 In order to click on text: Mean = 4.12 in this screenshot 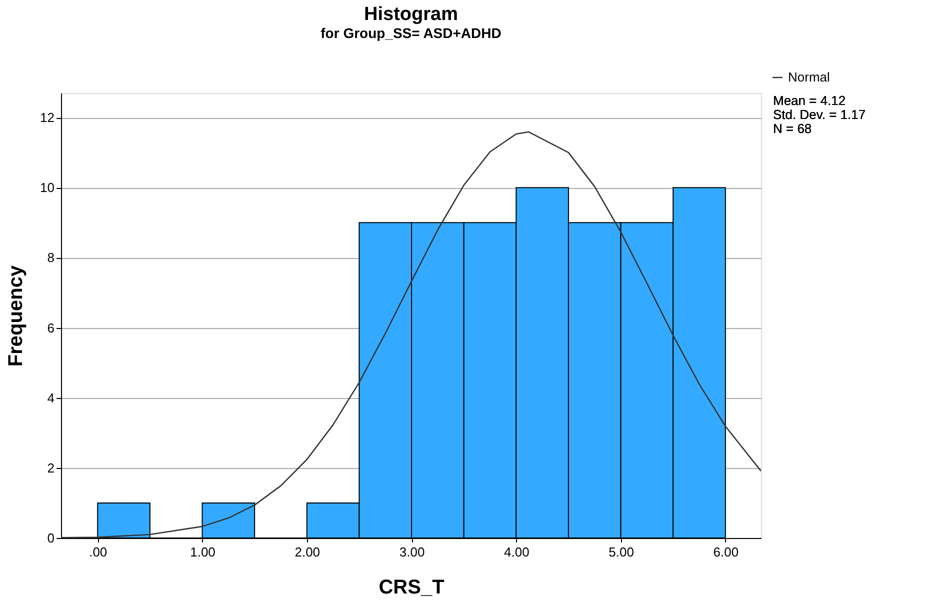, I will do `click(809, 100)`.